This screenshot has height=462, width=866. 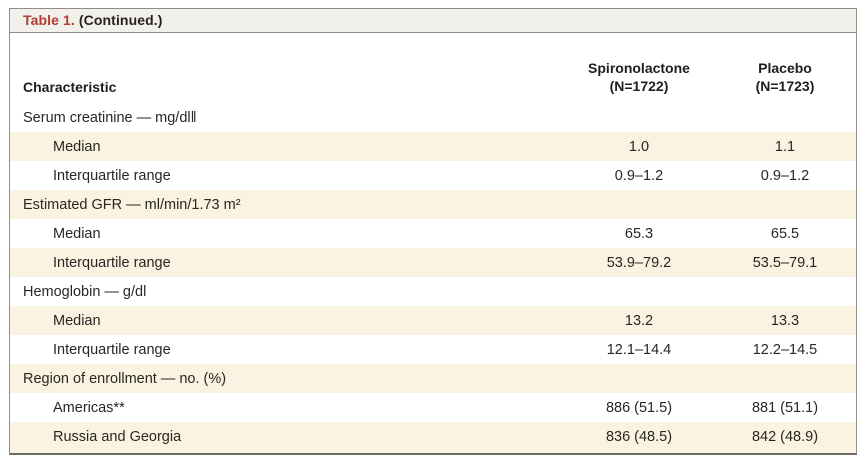 I want to click on table-continued-label: (Continued.), so click(x=120, y=20).